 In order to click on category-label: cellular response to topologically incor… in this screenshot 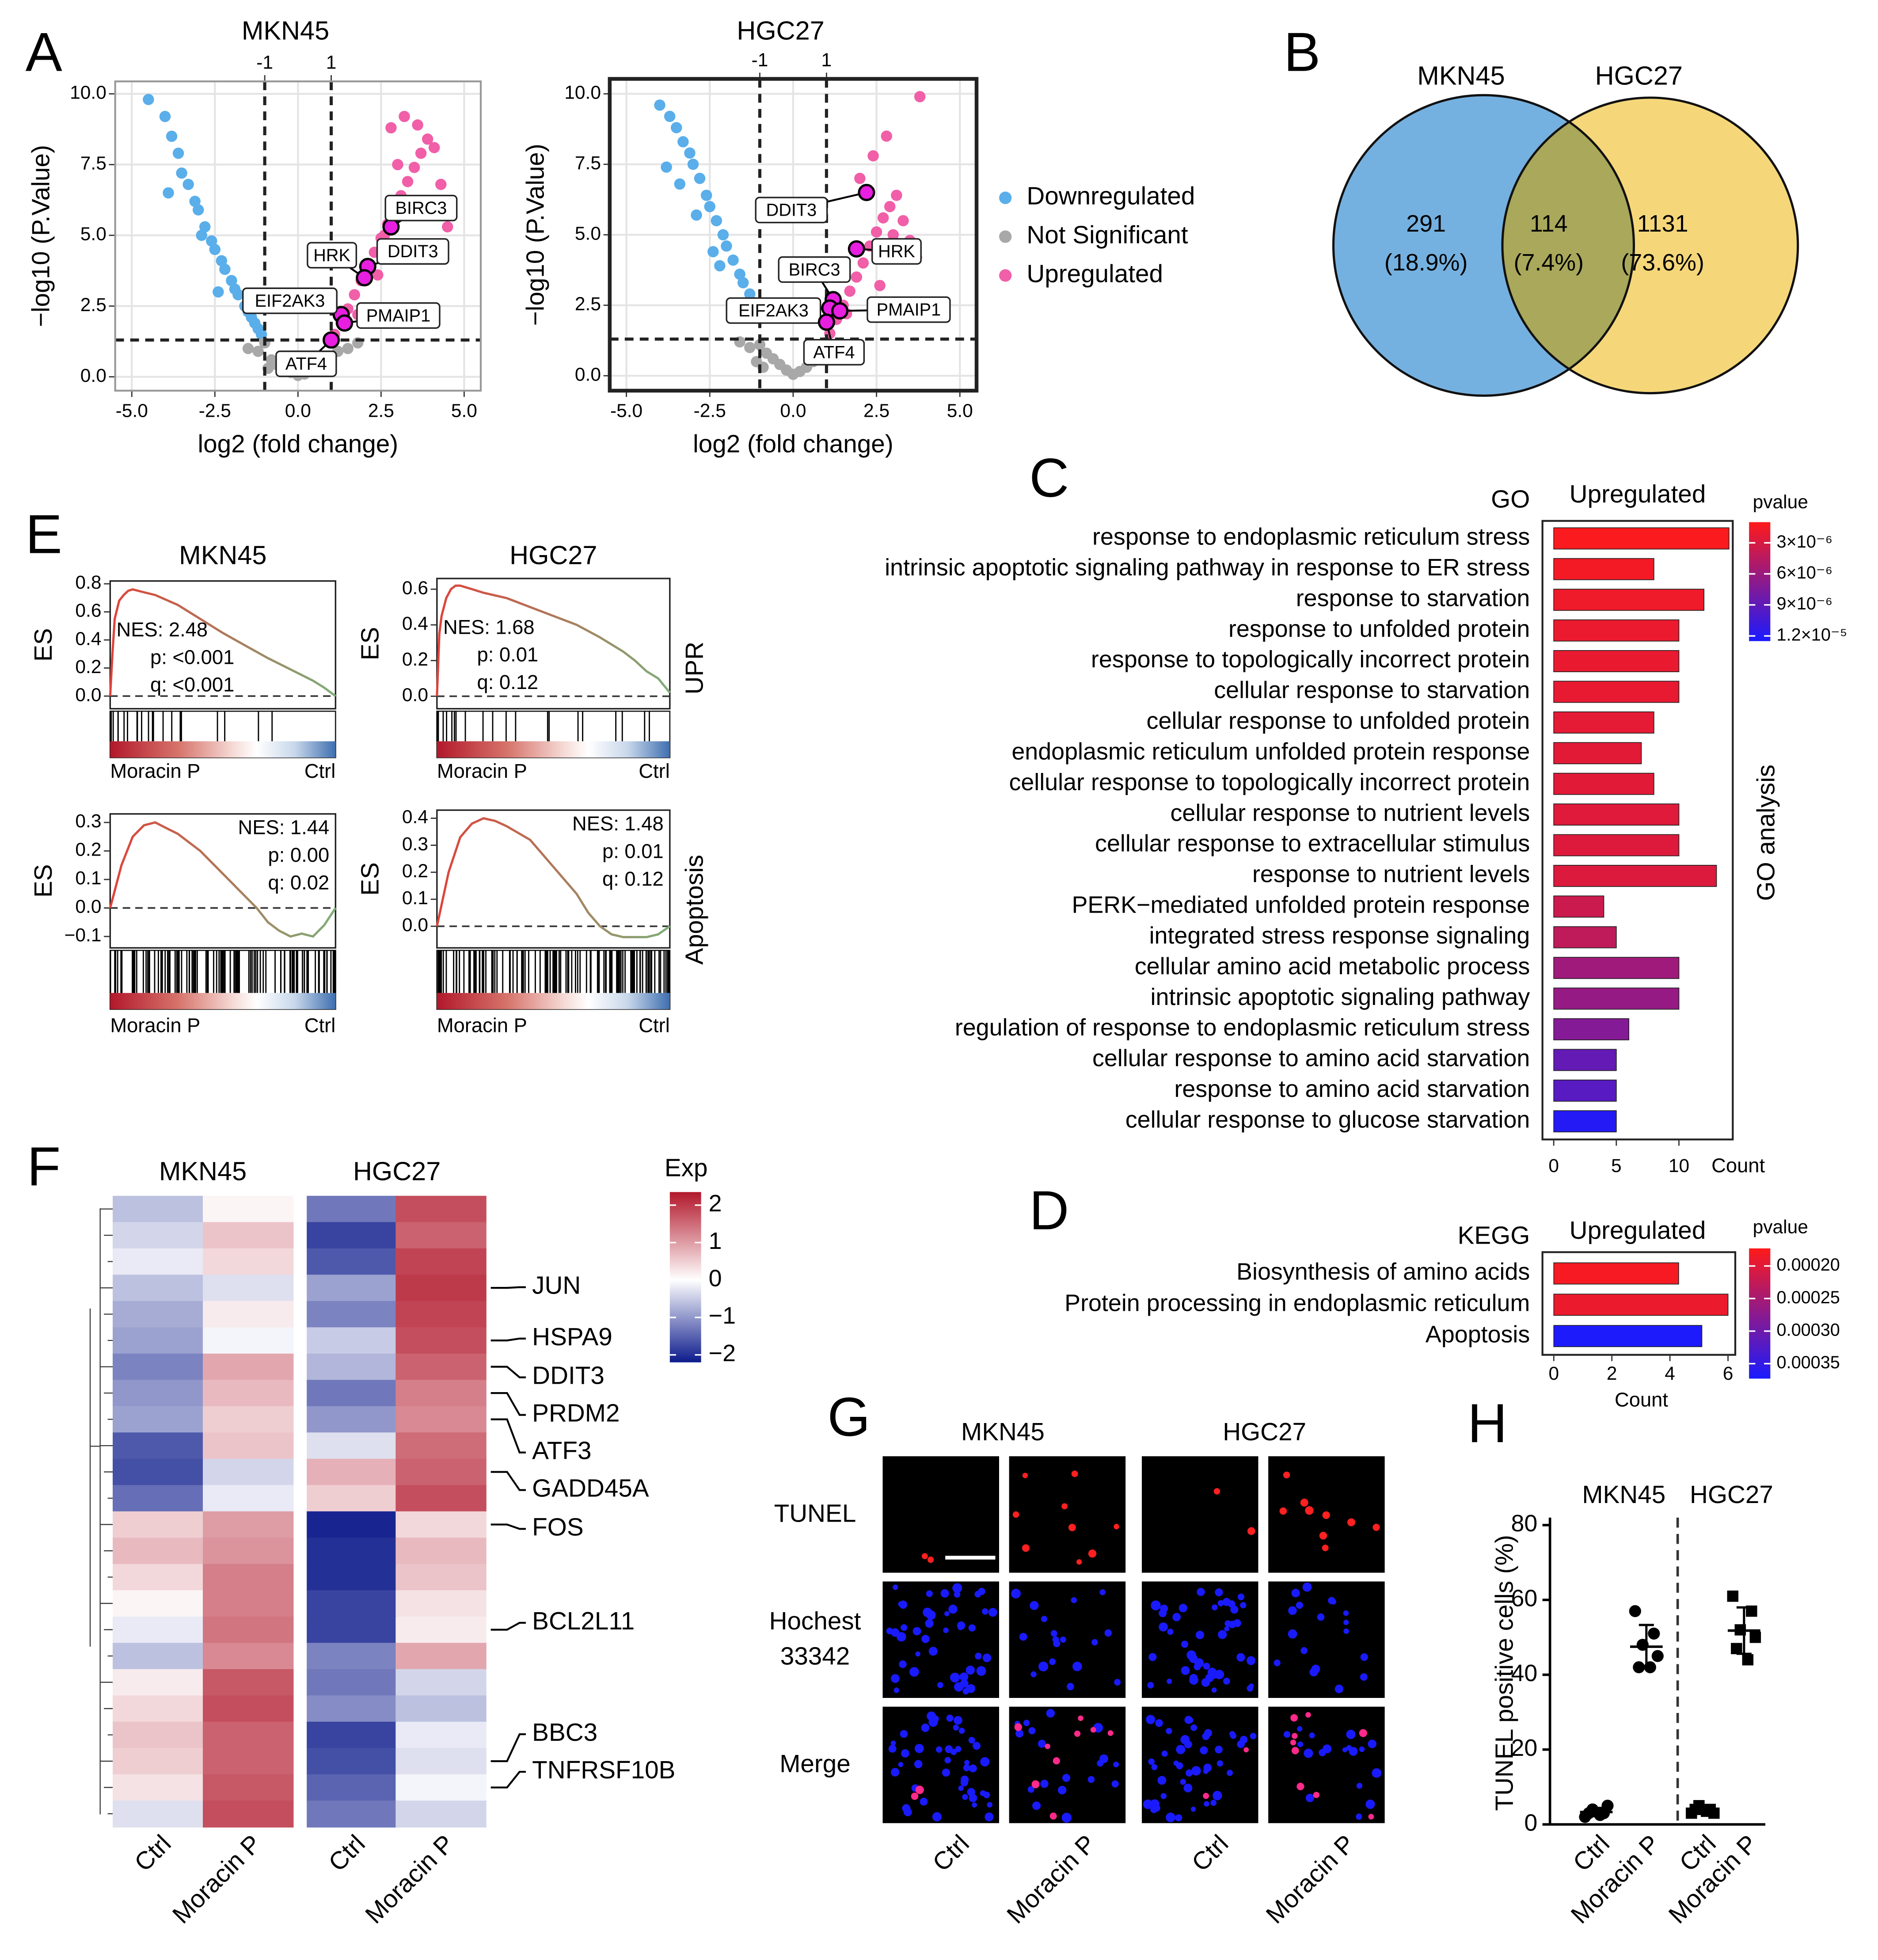, I will do `click(1269, 782)`.